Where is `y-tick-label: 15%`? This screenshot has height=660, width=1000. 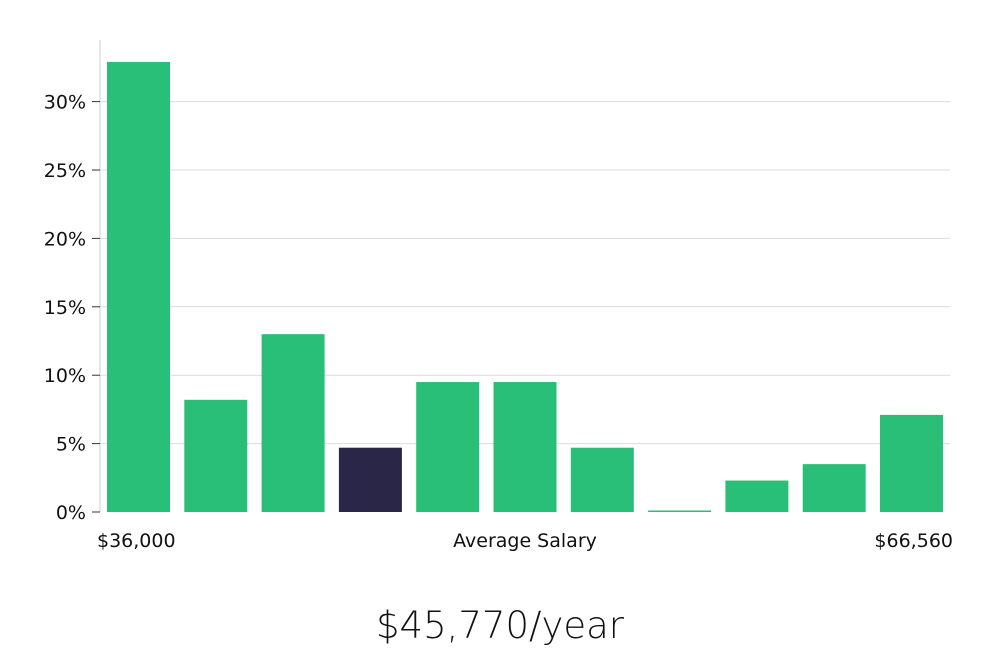 y-tick-label: 15% is located at coordinates (65, 308).